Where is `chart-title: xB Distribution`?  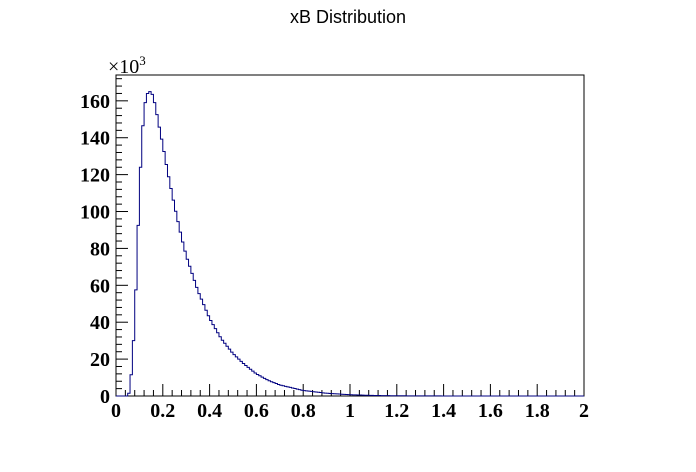
chart-title: xB Distribution is located at coordinates (348, 17).